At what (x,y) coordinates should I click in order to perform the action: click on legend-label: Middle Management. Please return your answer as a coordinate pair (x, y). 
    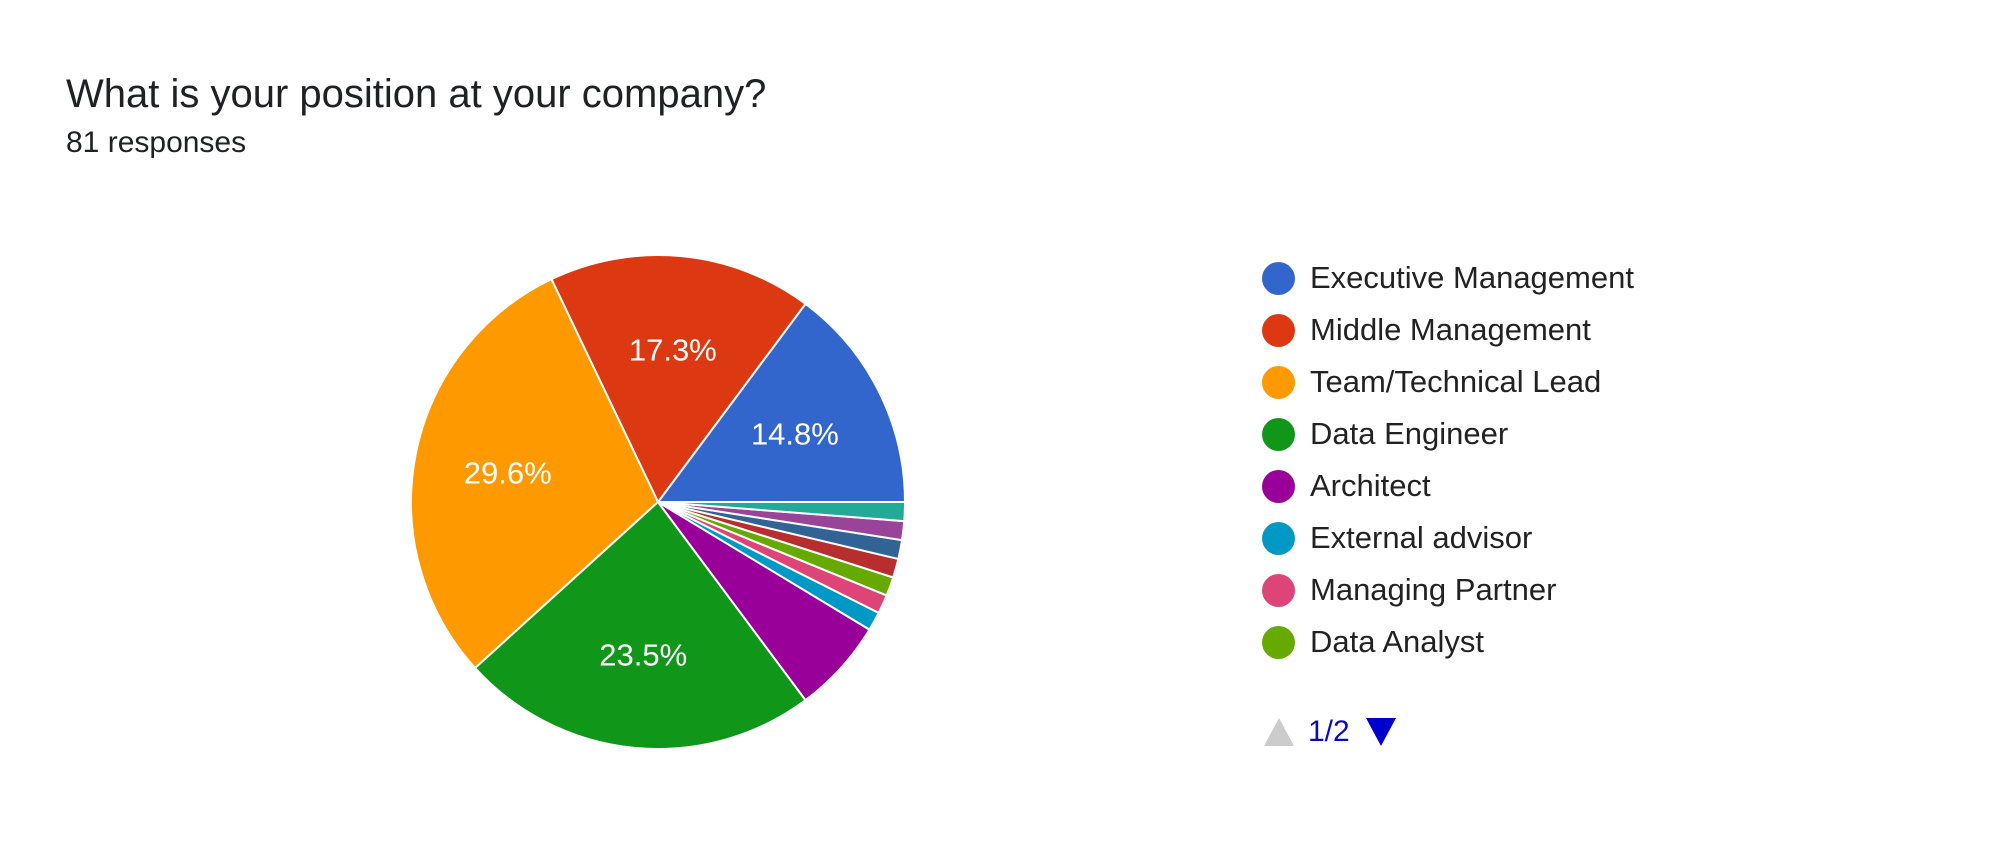
    Looking at the image, I should click on (1450, 329).